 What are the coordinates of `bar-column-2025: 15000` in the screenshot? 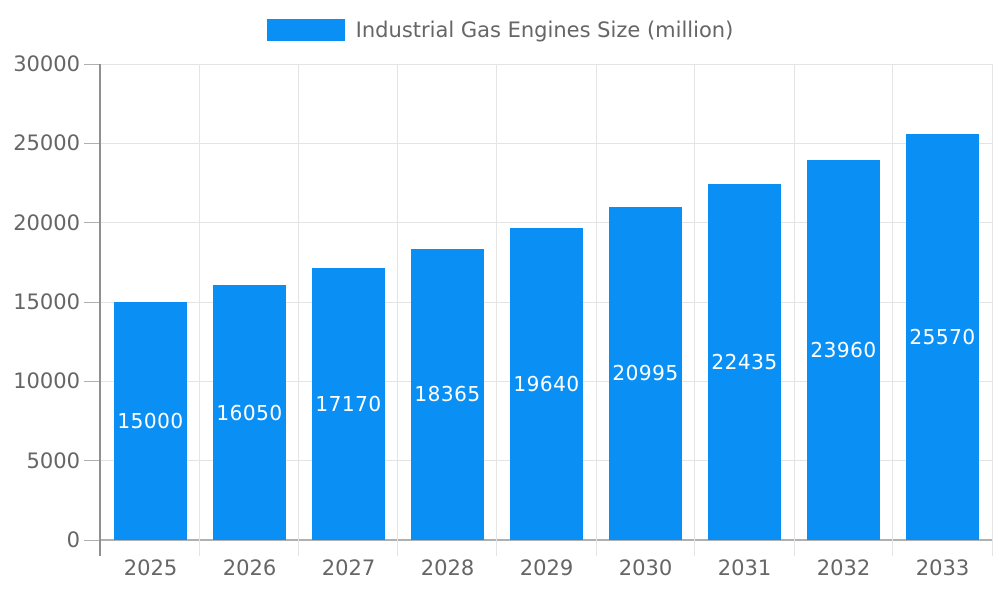 It's located at (150, 302).